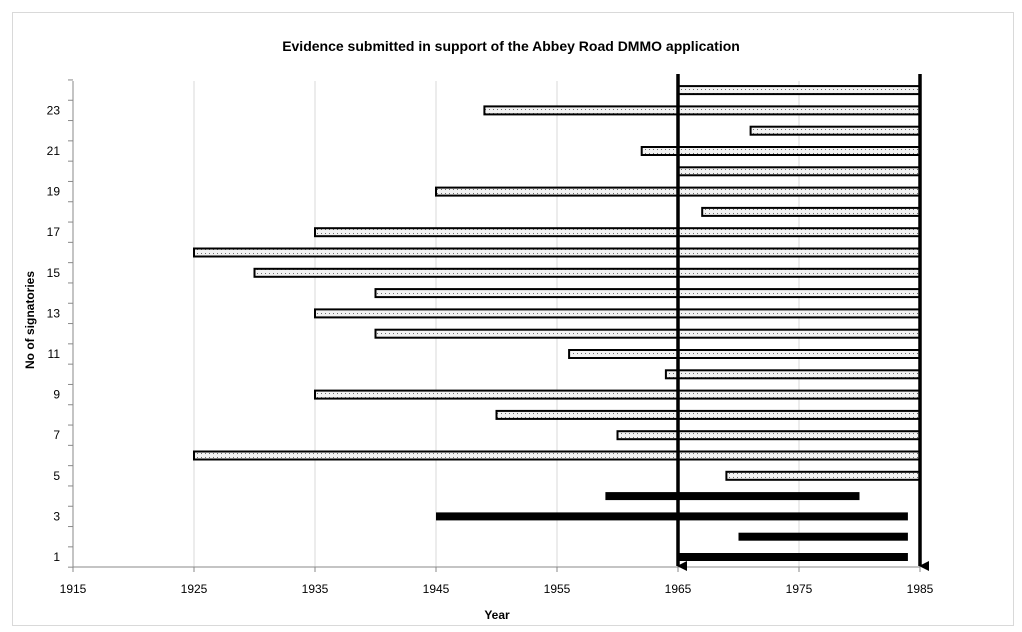  Describe the element at coordinates (315, 589) in the screenshot. I see `x-tick-label: 1935` at that location.